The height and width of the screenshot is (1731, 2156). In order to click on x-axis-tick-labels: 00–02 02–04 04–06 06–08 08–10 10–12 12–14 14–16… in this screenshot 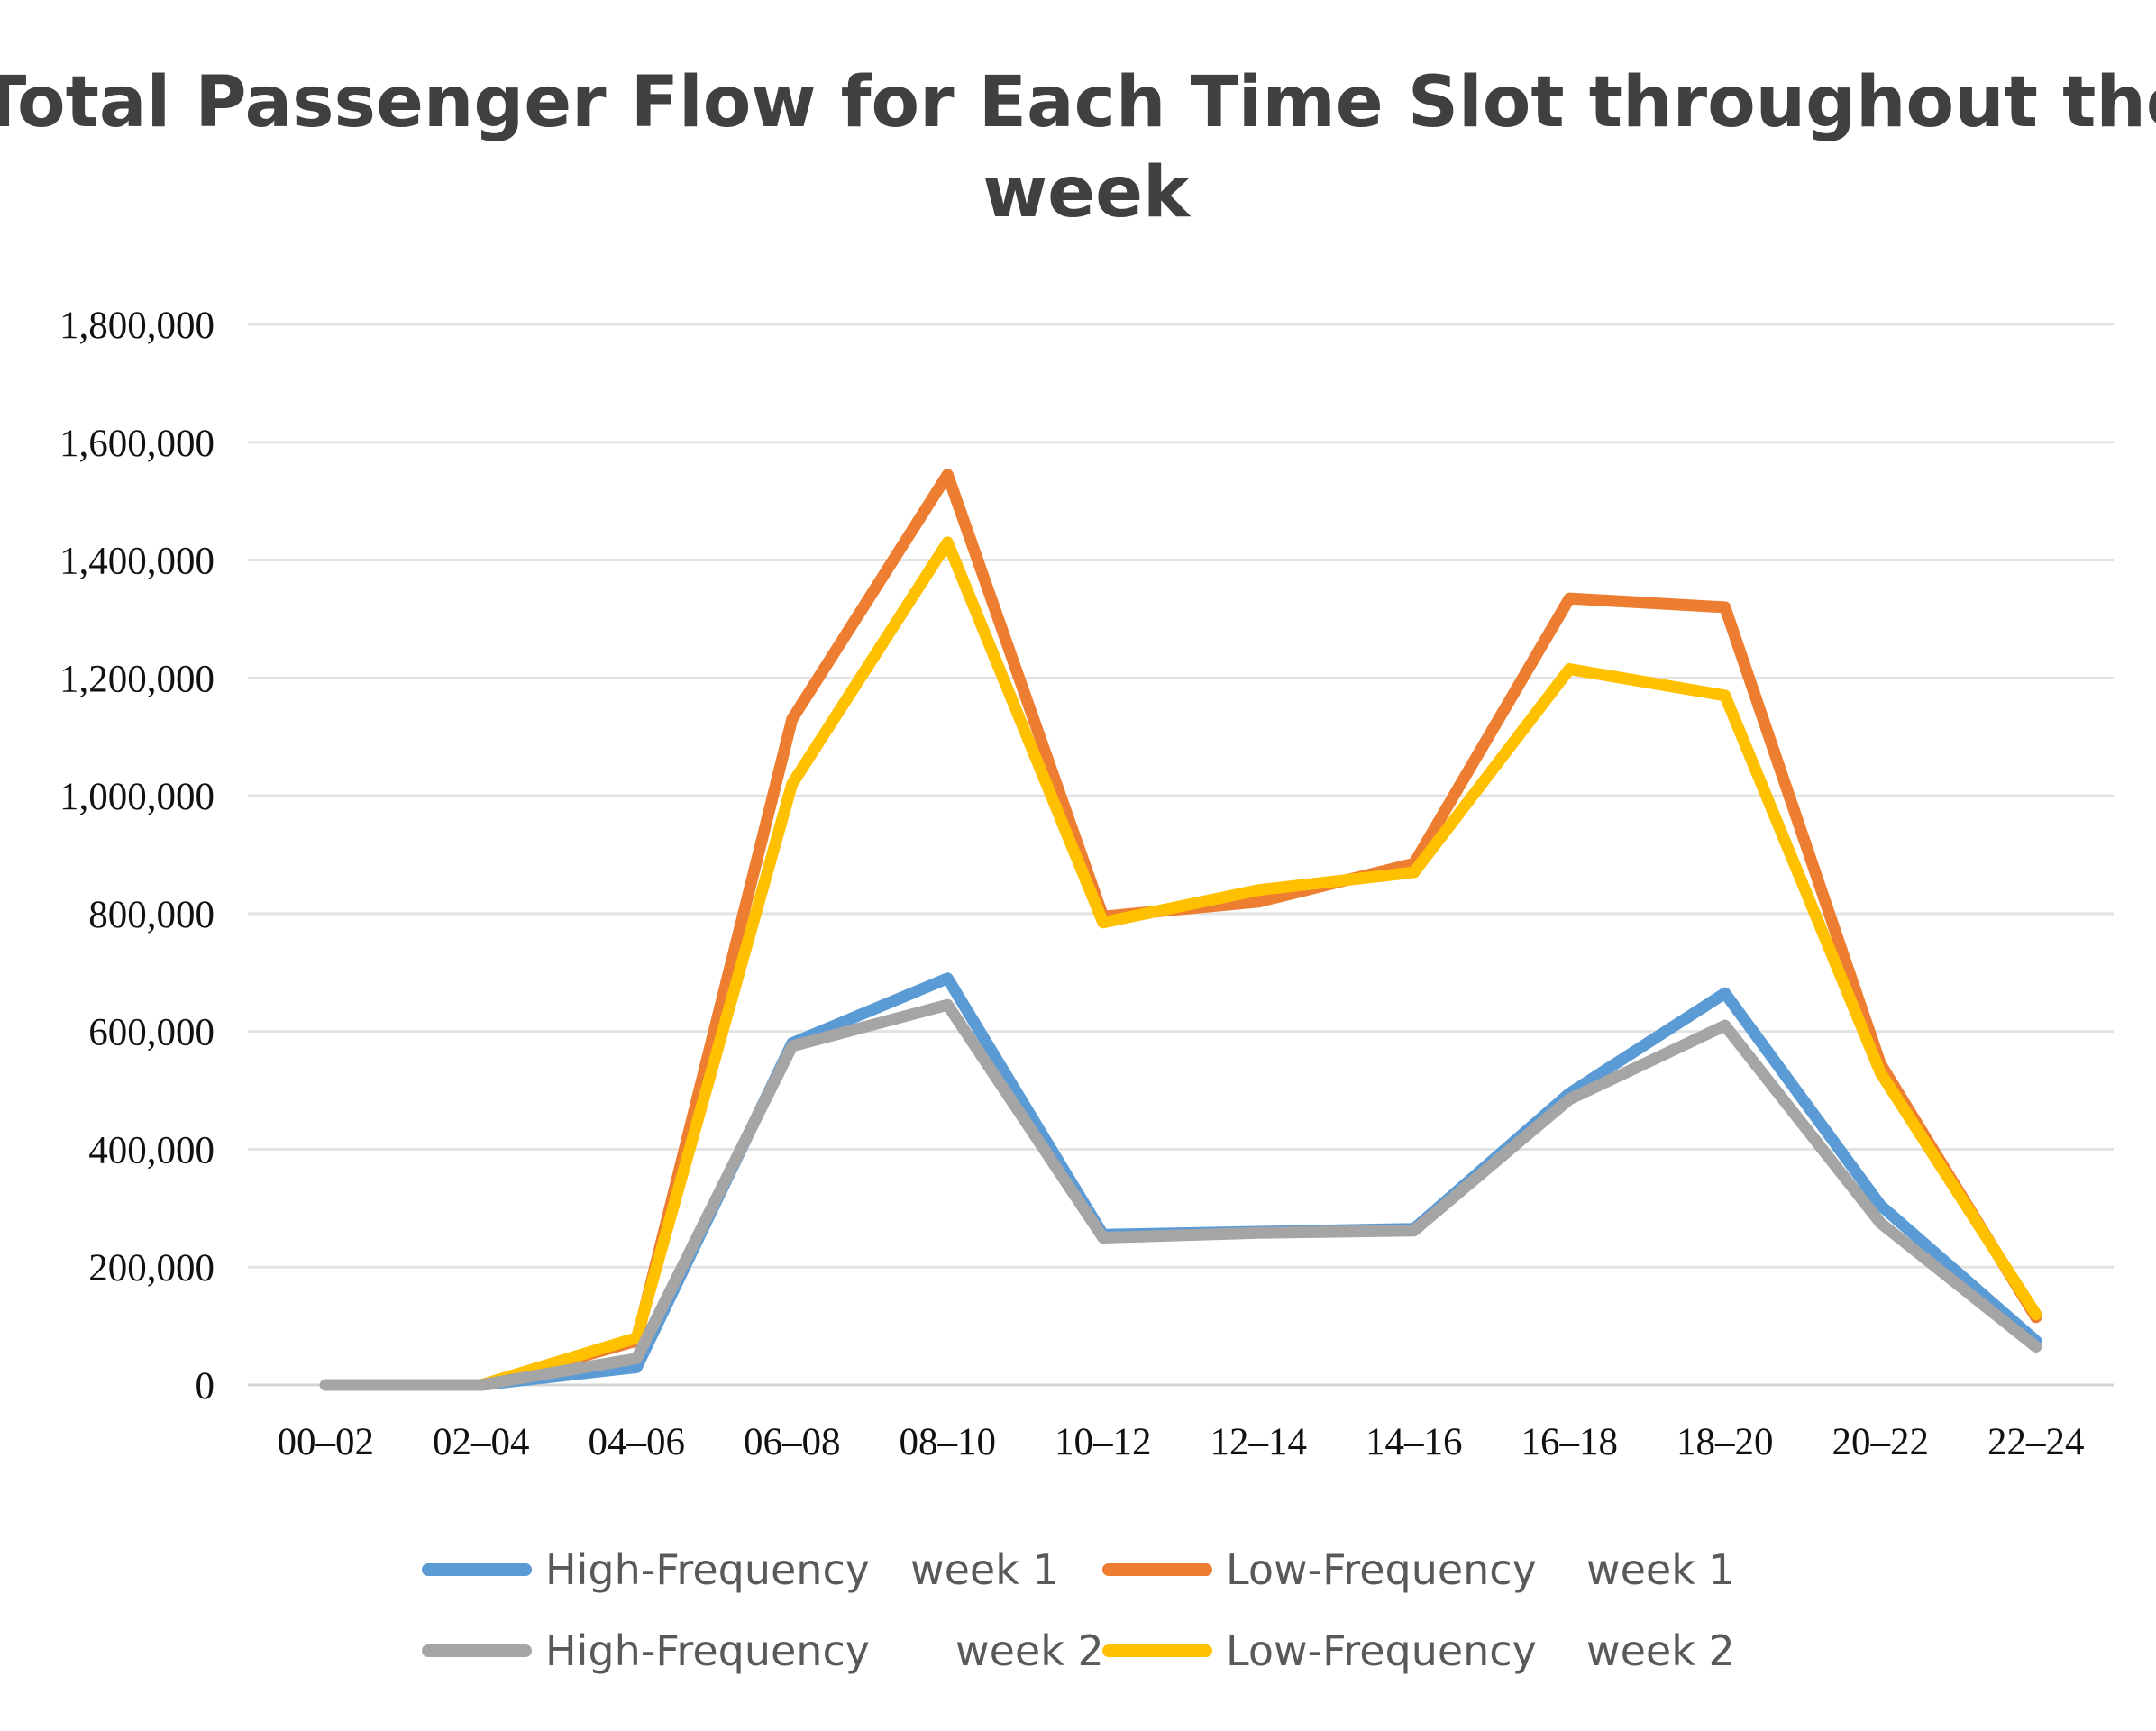, I will do `click(1181, 1442)`.